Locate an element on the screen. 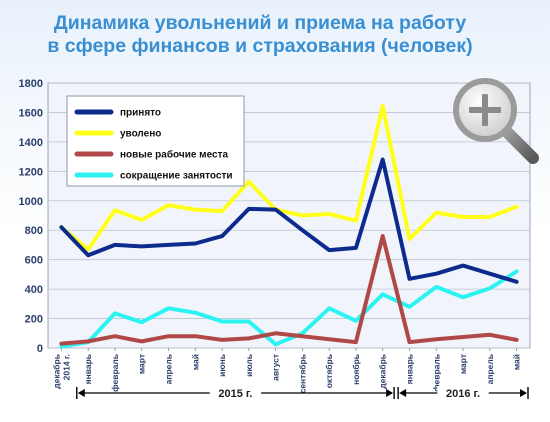  x-tick-label: июнь is located at coordinates (222, 365).